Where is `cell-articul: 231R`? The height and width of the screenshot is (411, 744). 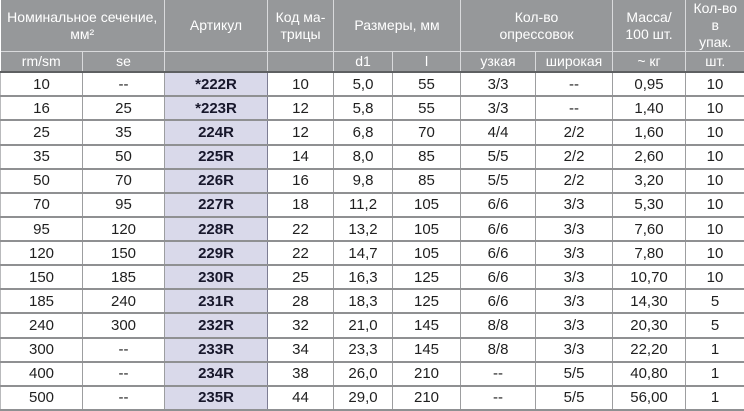
cell-articul: 231R is located at coordinates (216, 301).